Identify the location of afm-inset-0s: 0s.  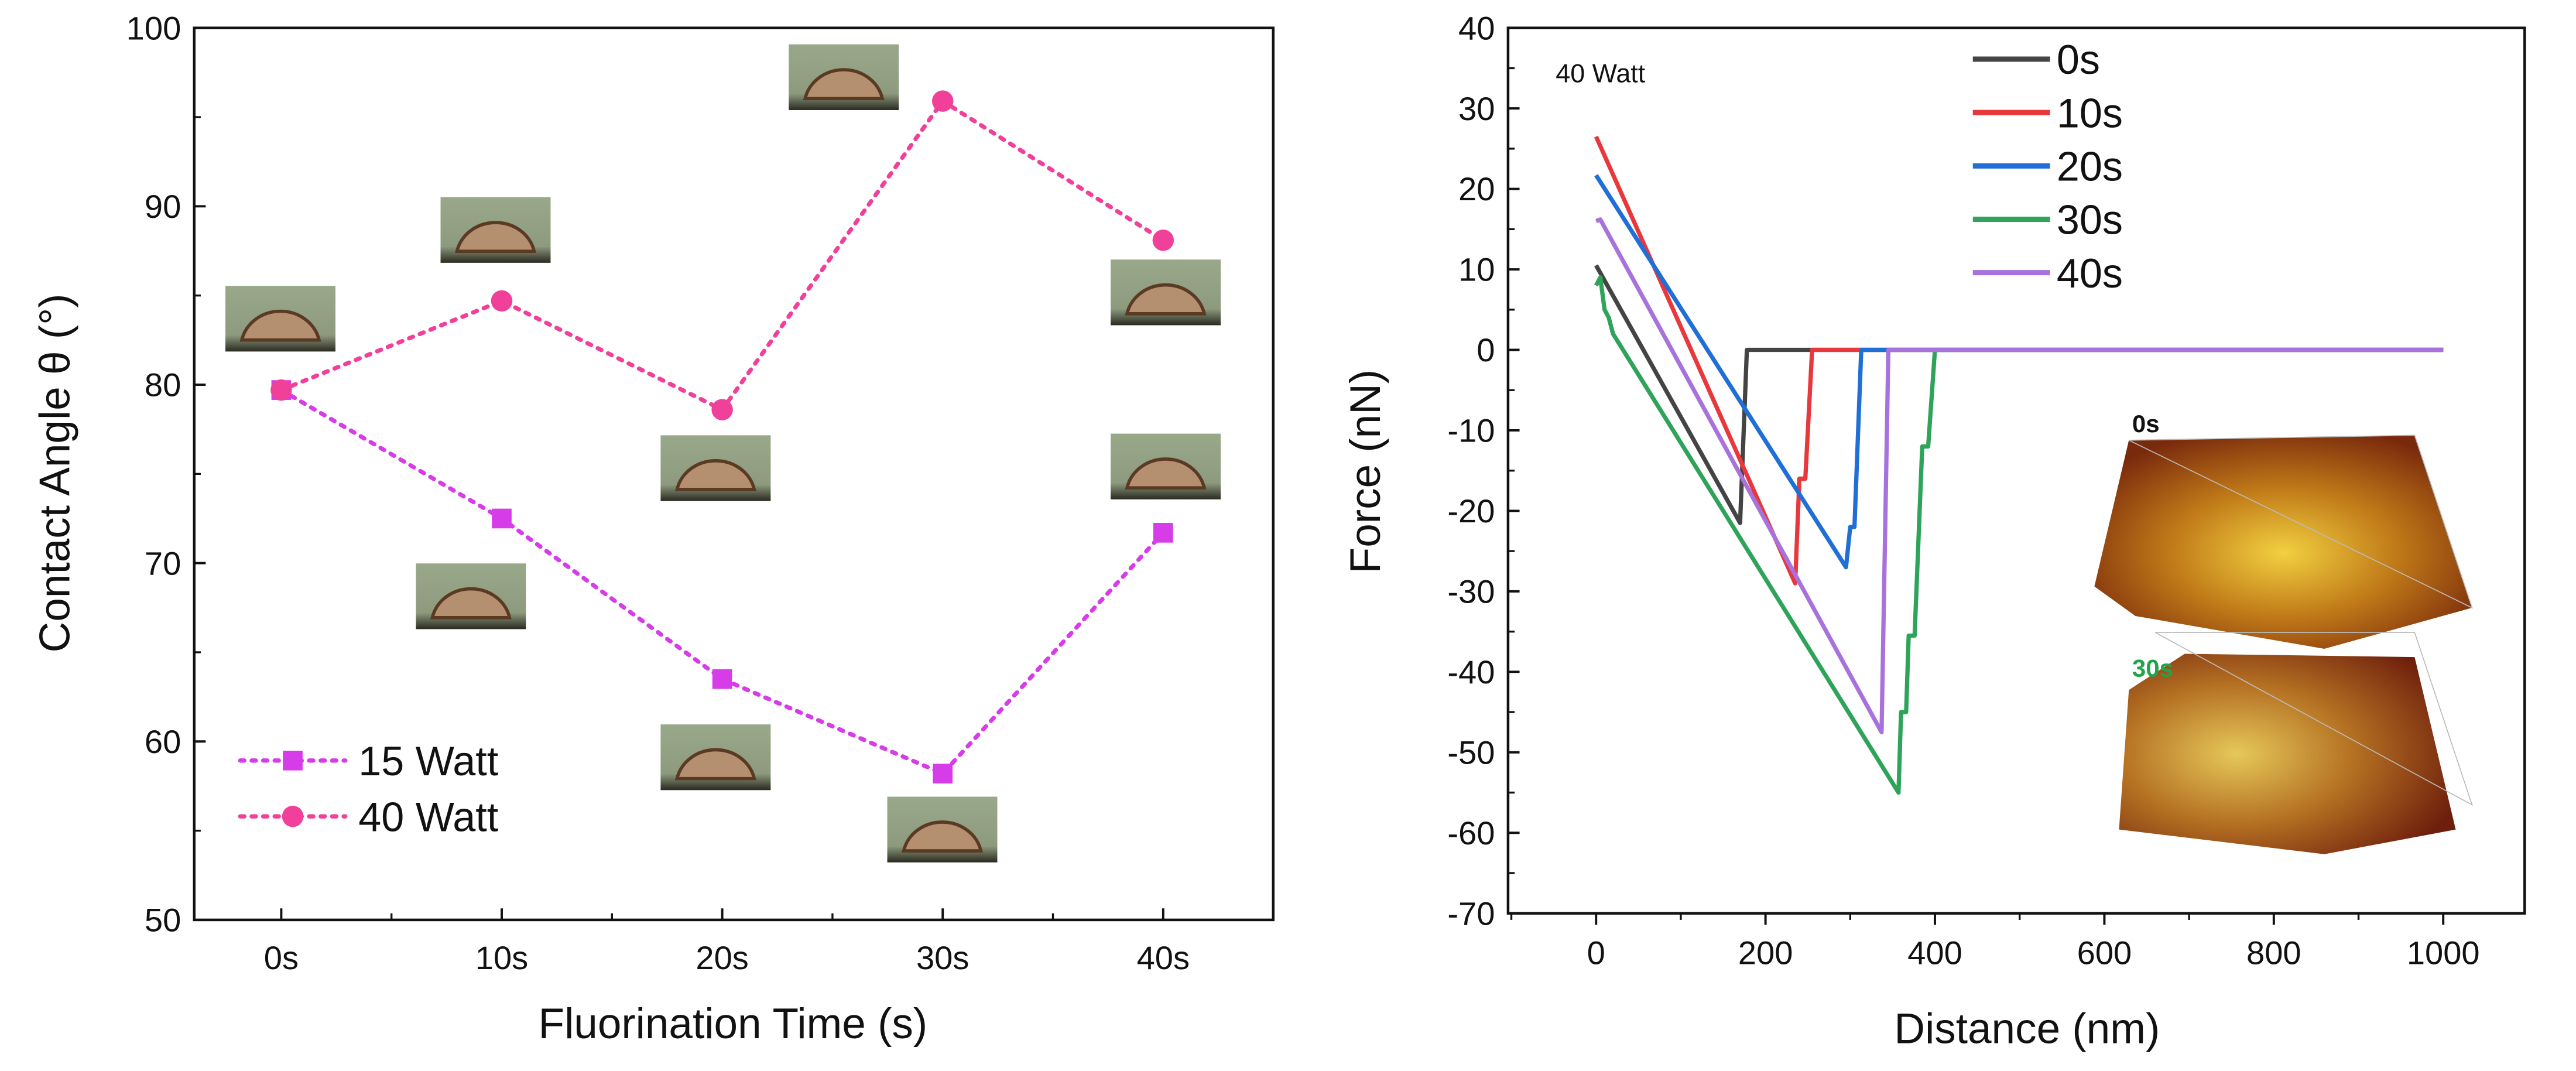
(2283, 529).